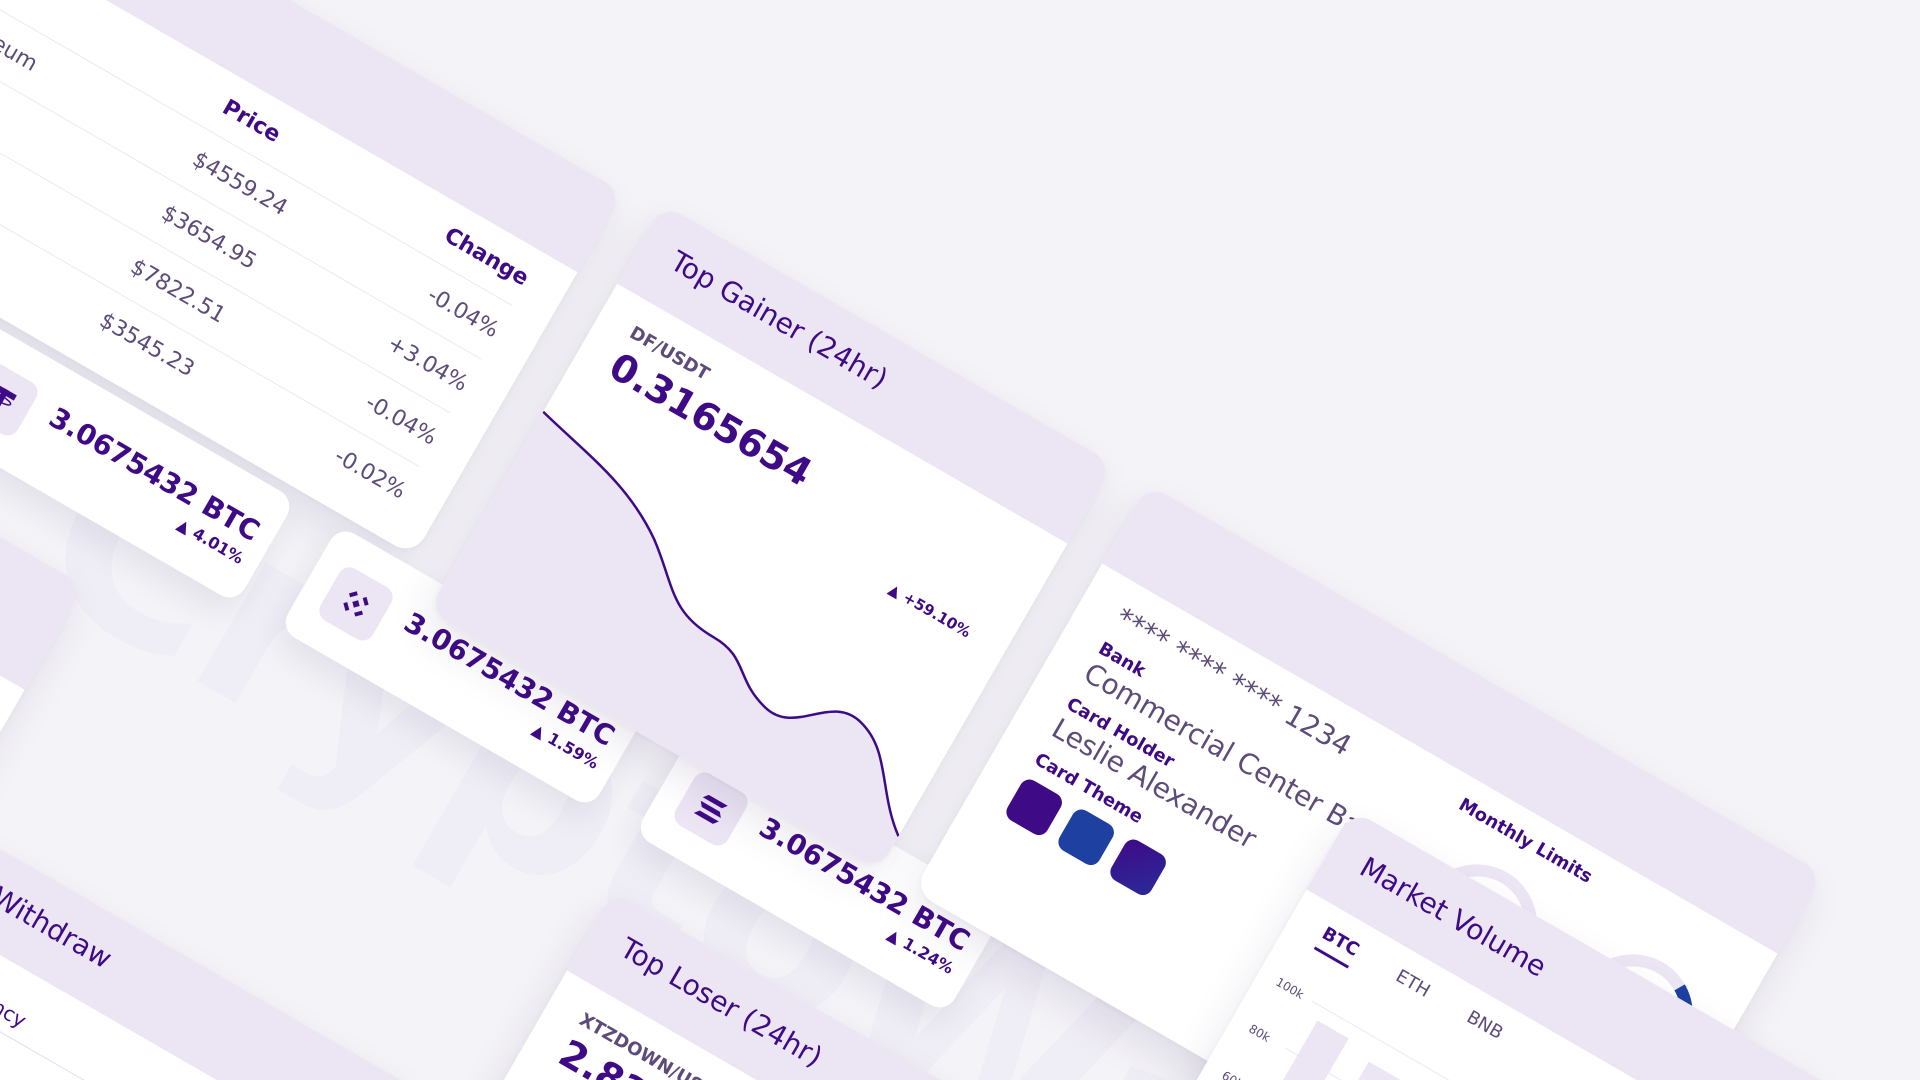 The image size is (1920, 1080). I want to click on binance-icon, so click(356, 603).